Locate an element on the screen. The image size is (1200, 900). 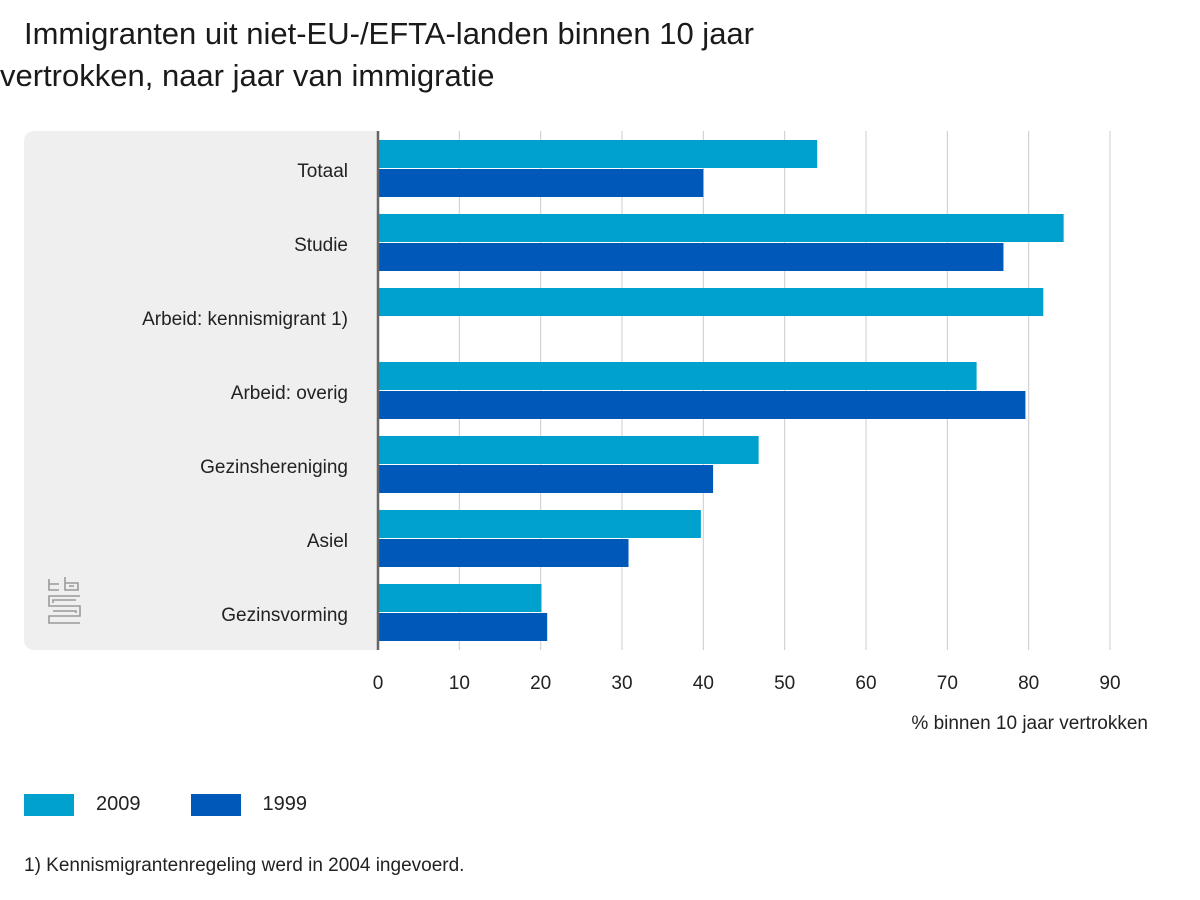
category-label-5: Asiel is located at coordinates (327, 541).